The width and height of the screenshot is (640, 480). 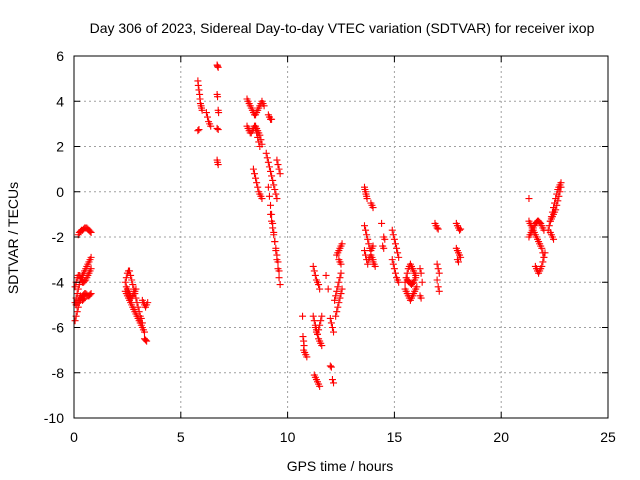 I want to click on y-tick-label: -4, so click(x=58, y=282).